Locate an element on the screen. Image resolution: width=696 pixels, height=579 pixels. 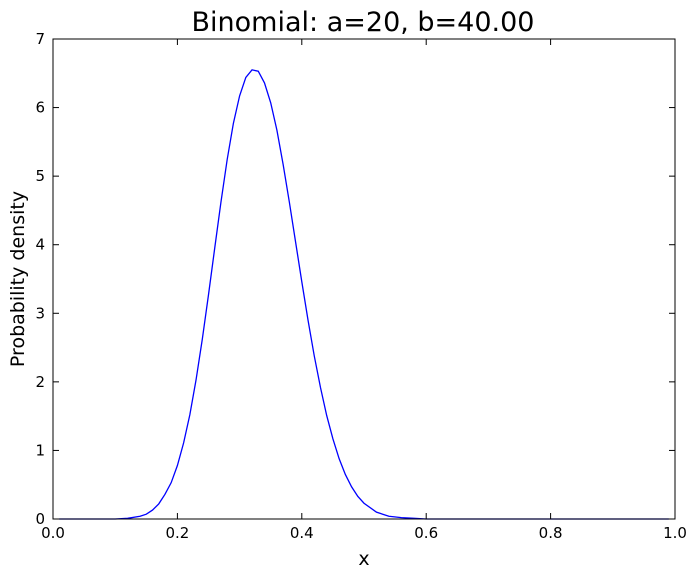
y-axis-label: Probability density is located at coordinates (18, 279).